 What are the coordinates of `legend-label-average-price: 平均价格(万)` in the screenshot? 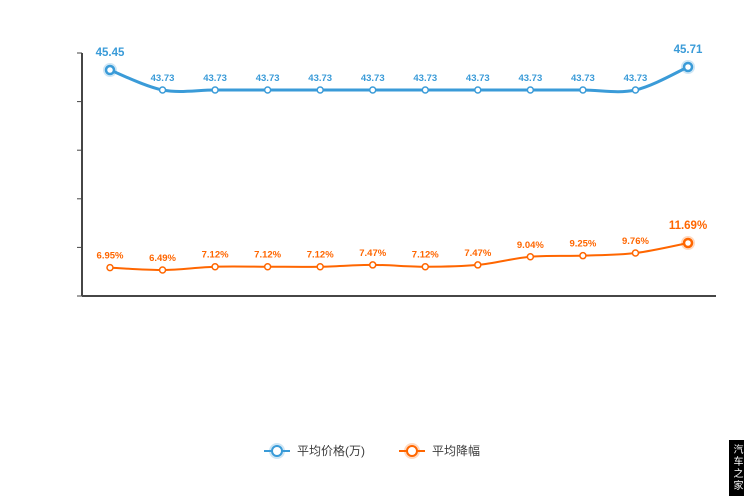 It's located at (330, 451).